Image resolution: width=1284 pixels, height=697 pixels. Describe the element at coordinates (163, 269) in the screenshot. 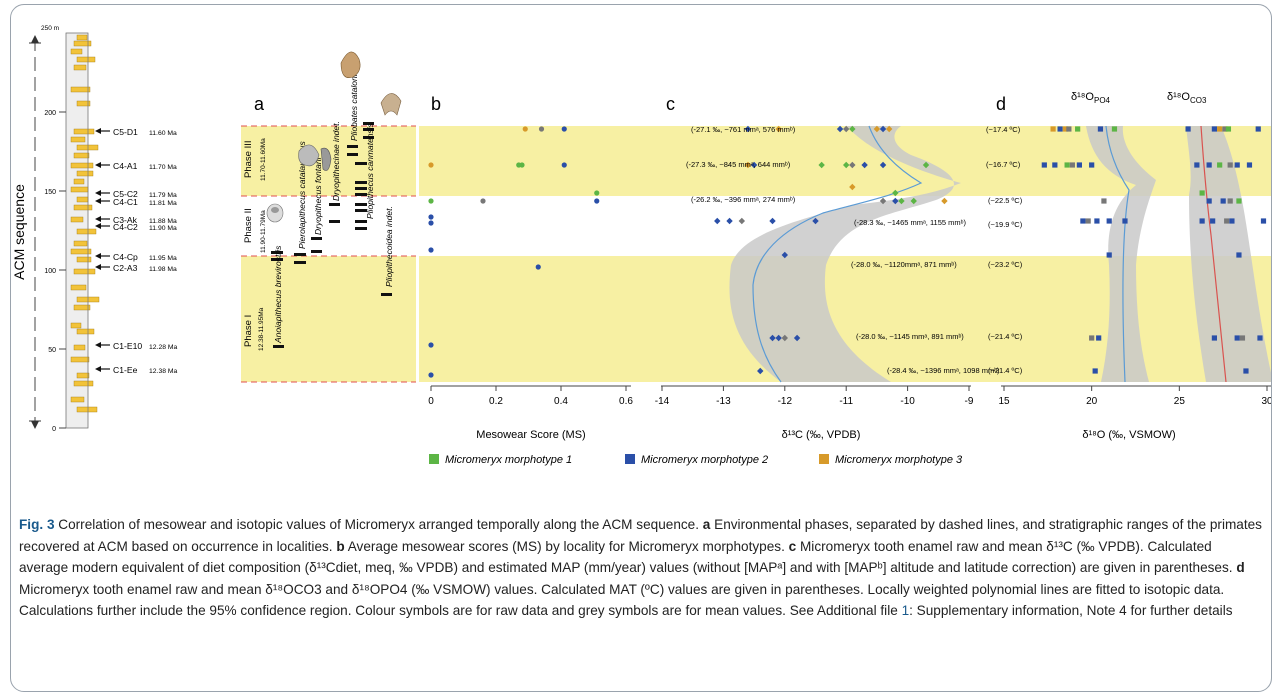

I see `locality-age: 11.98 Ma` at that location.